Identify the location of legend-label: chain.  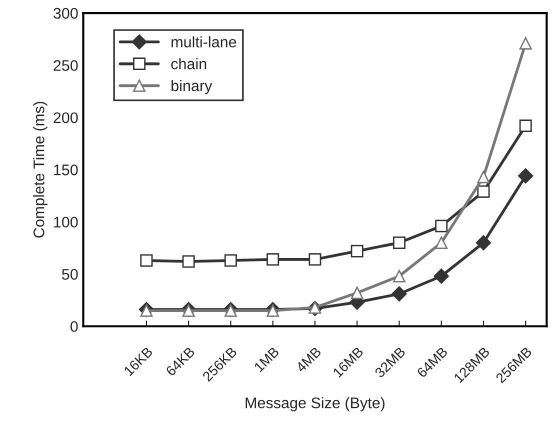
(188, 64).